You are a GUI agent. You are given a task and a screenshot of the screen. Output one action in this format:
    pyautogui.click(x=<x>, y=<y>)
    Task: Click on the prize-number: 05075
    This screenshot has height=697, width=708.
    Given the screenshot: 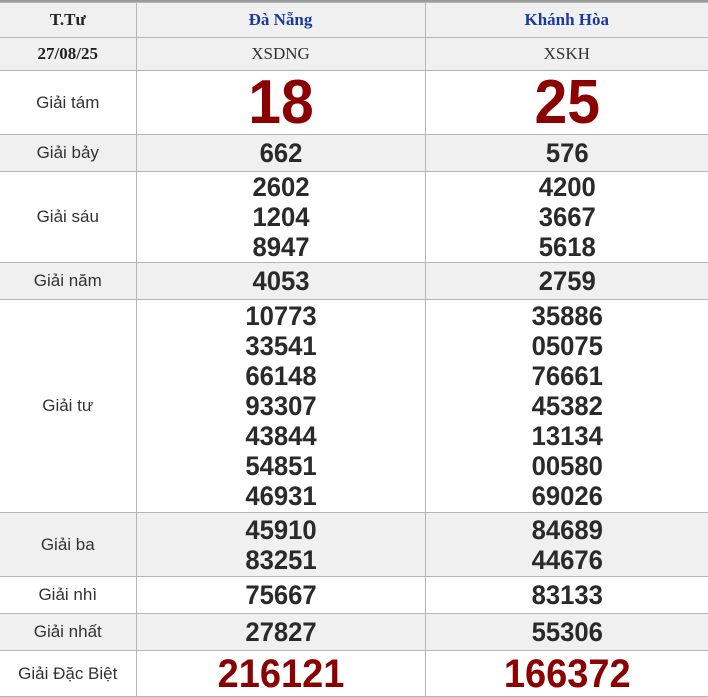 What is the action you would take?
    pyautogui.click(x=567, y=346)
    